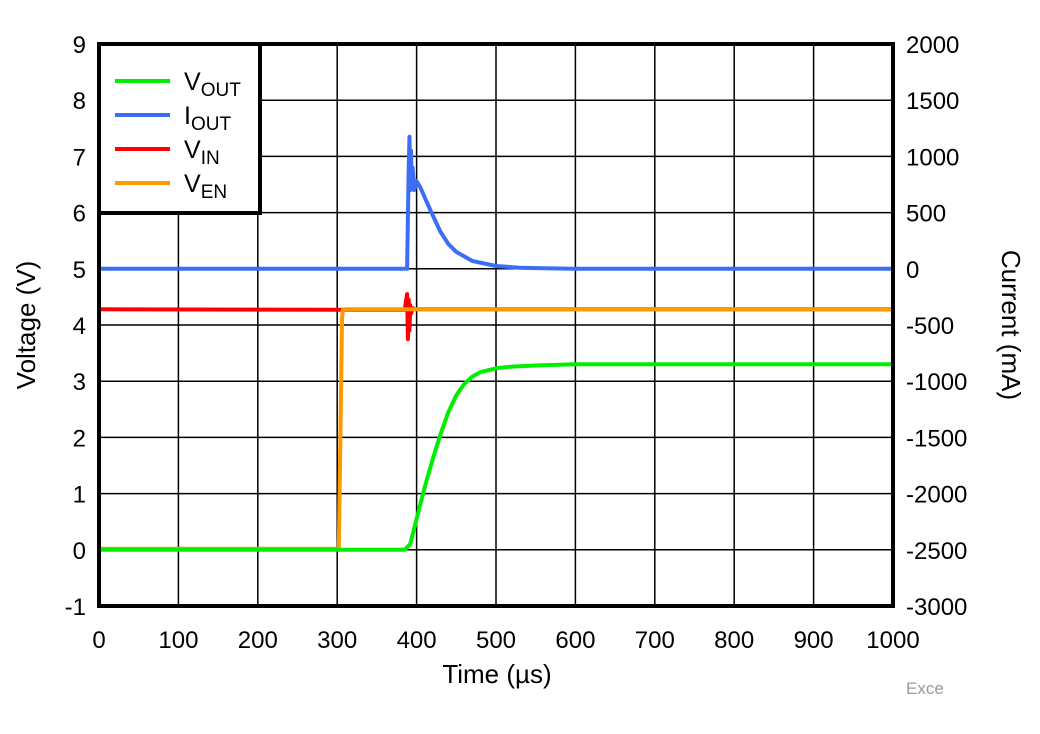  I want to click on legend-label-vin: VIN, so click(202, 152).